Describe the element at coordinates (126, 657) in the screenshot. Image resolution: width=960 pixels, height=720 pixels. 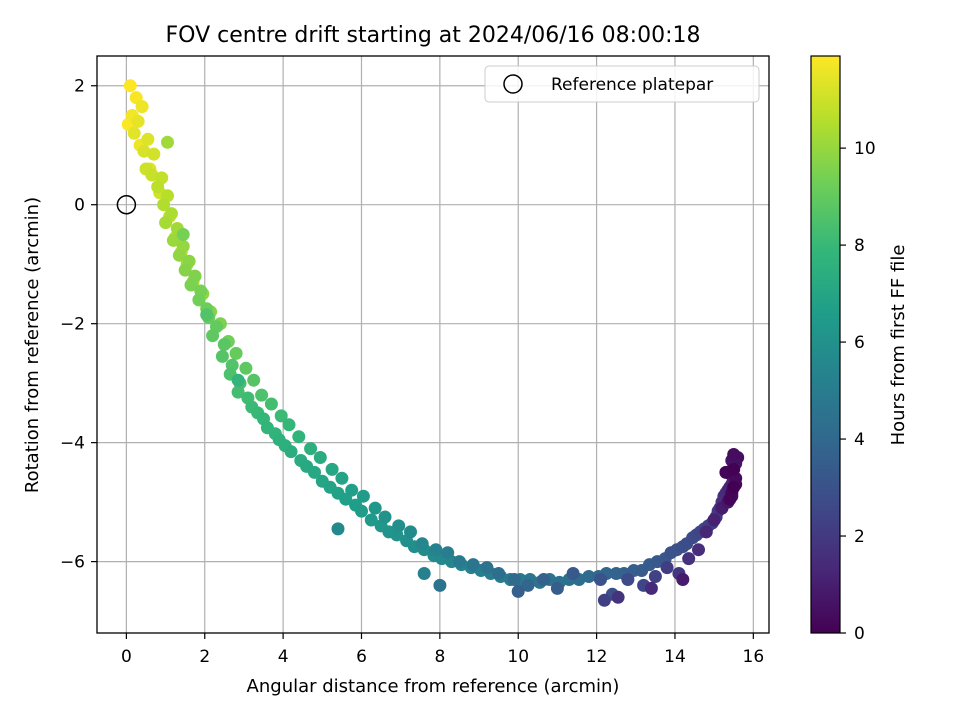
I see `x-tick-label: 0` at that location.